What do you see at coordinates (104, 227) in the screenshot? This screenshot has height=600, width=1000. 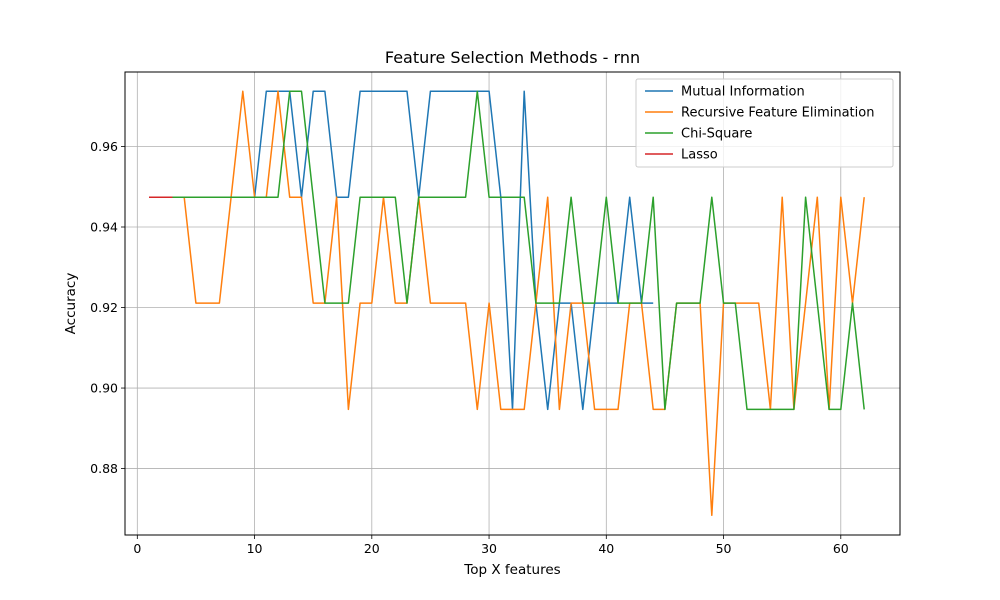 I see `y-tick-label: 0.94` at bounding box center [104, 227].